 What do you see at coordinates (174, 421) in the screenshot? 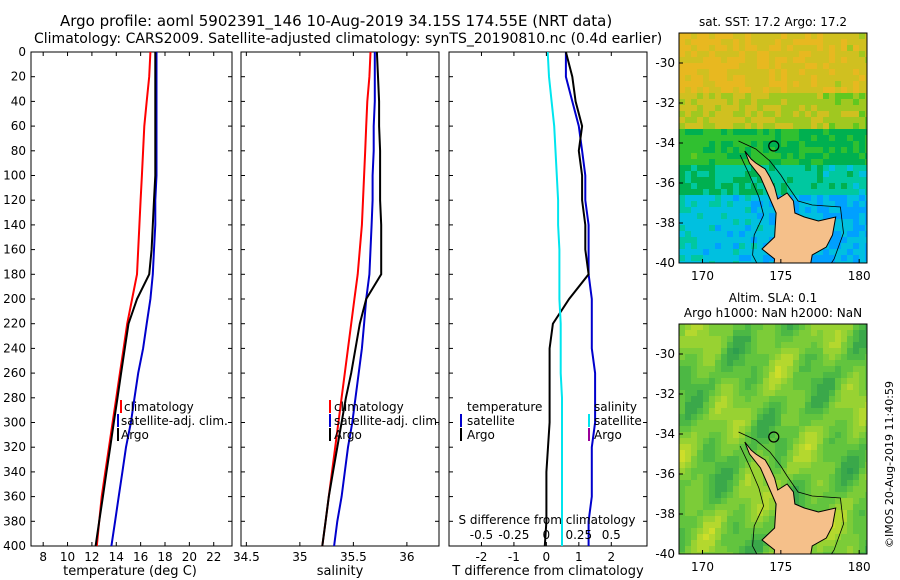
I see `legend-label-satellite-adj: satellite-adj. clim.` at bounding box center [174, 421].